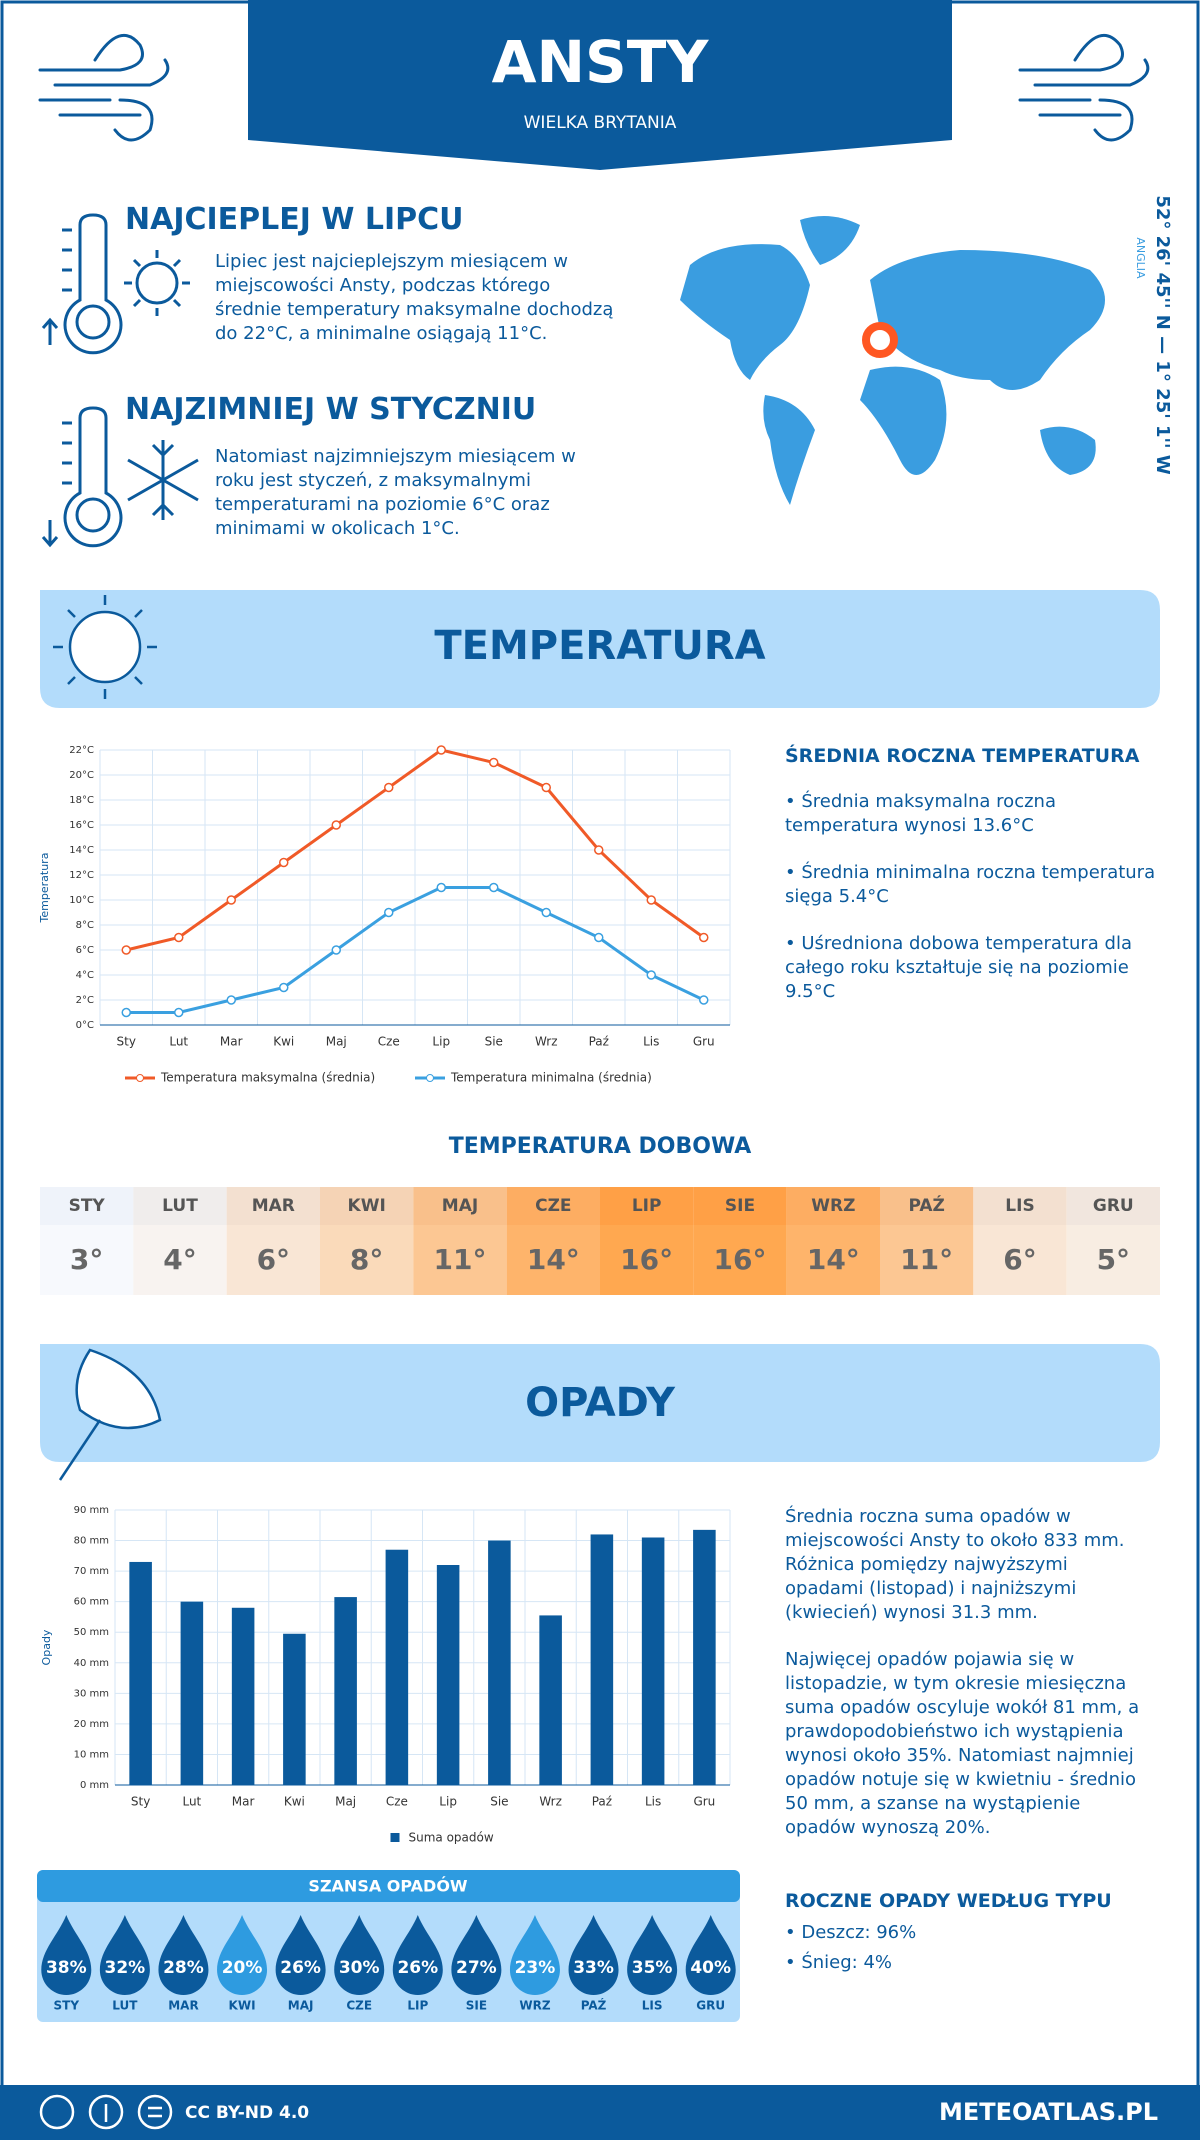 The image size is (1200, 2140). I want to click on daily-month: MAJ, so click(460, 1206).